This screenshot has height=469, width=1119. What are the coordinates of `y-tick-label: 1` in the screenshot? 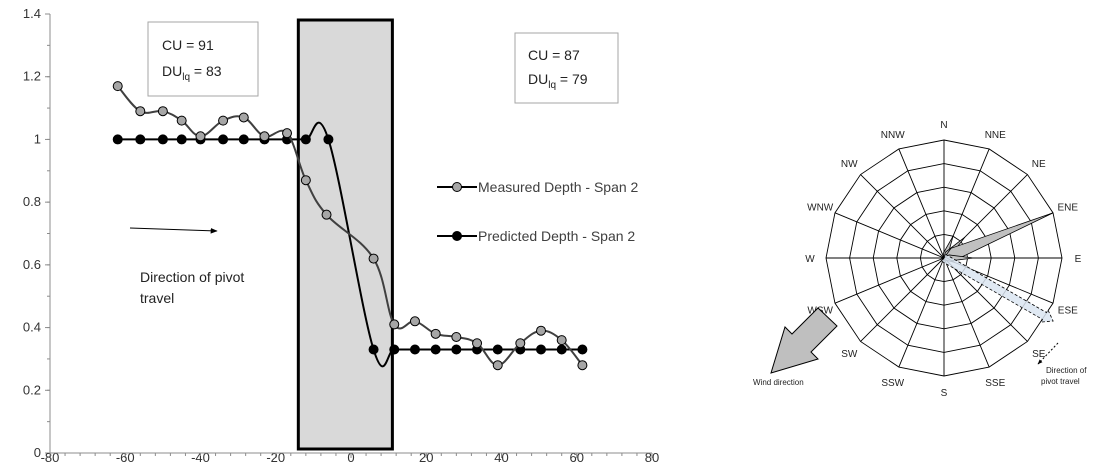 It's located at (37, 138).